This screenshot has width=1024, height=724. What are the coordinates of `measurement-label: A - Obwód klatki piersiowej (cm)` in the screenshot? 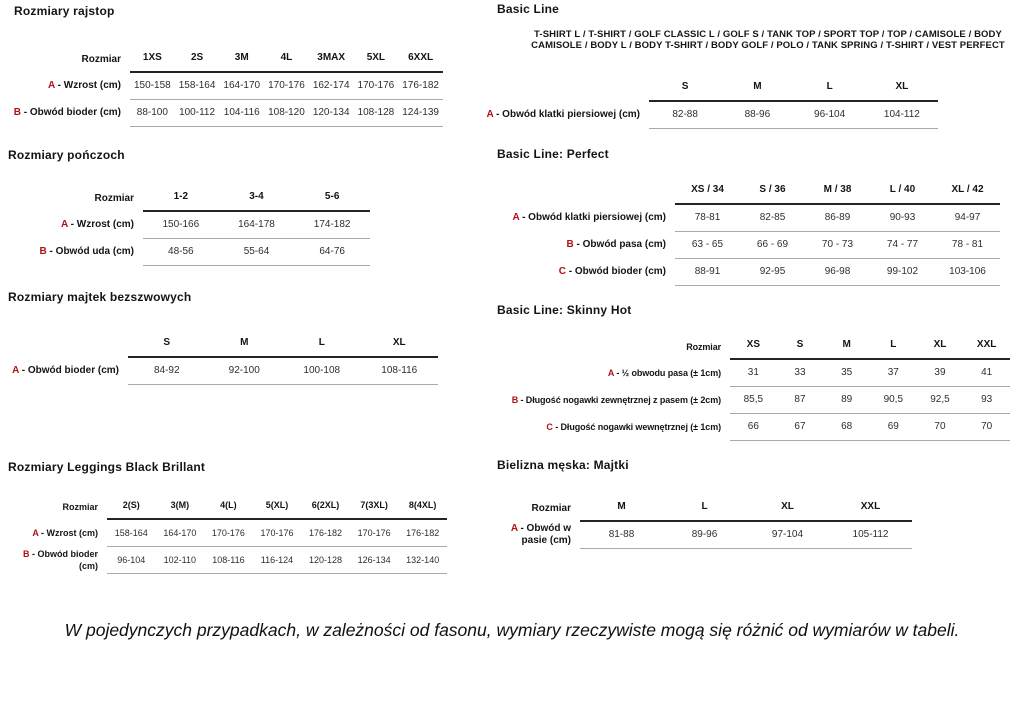 It's located at (589, 217).